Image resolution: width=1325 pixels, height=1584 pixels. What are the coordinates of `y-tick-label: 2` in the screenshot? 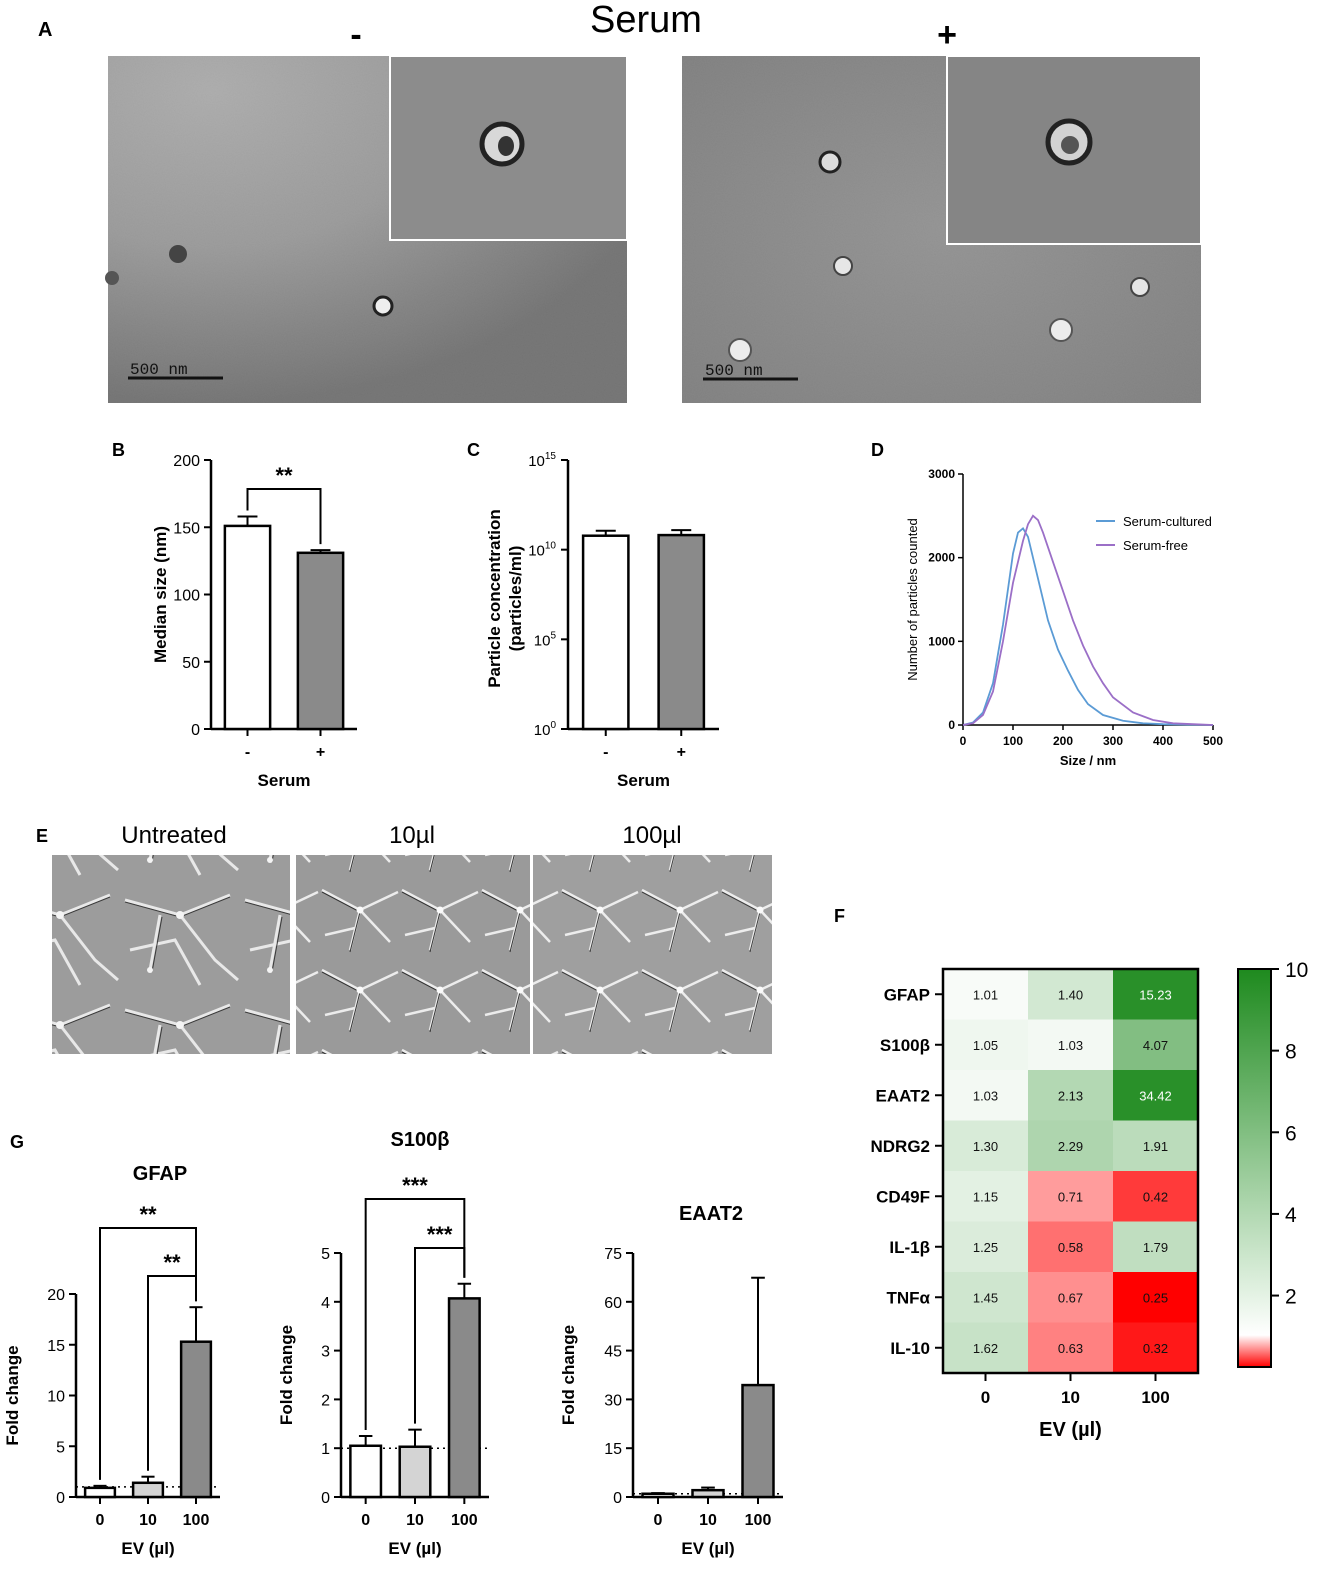 It's located at (325, 1400).